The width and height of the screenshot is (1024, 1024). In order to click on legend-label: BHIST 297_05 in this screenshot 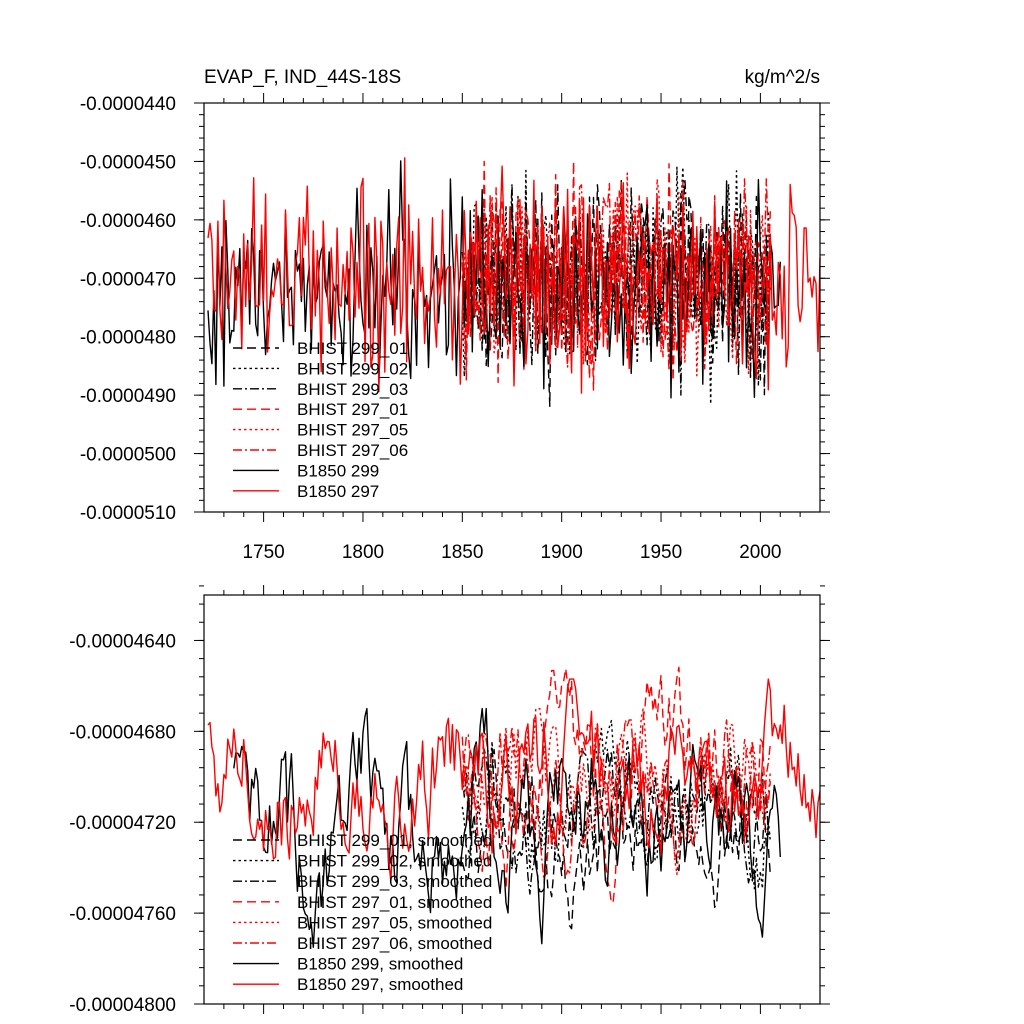, I will do `click(352, 430)`.